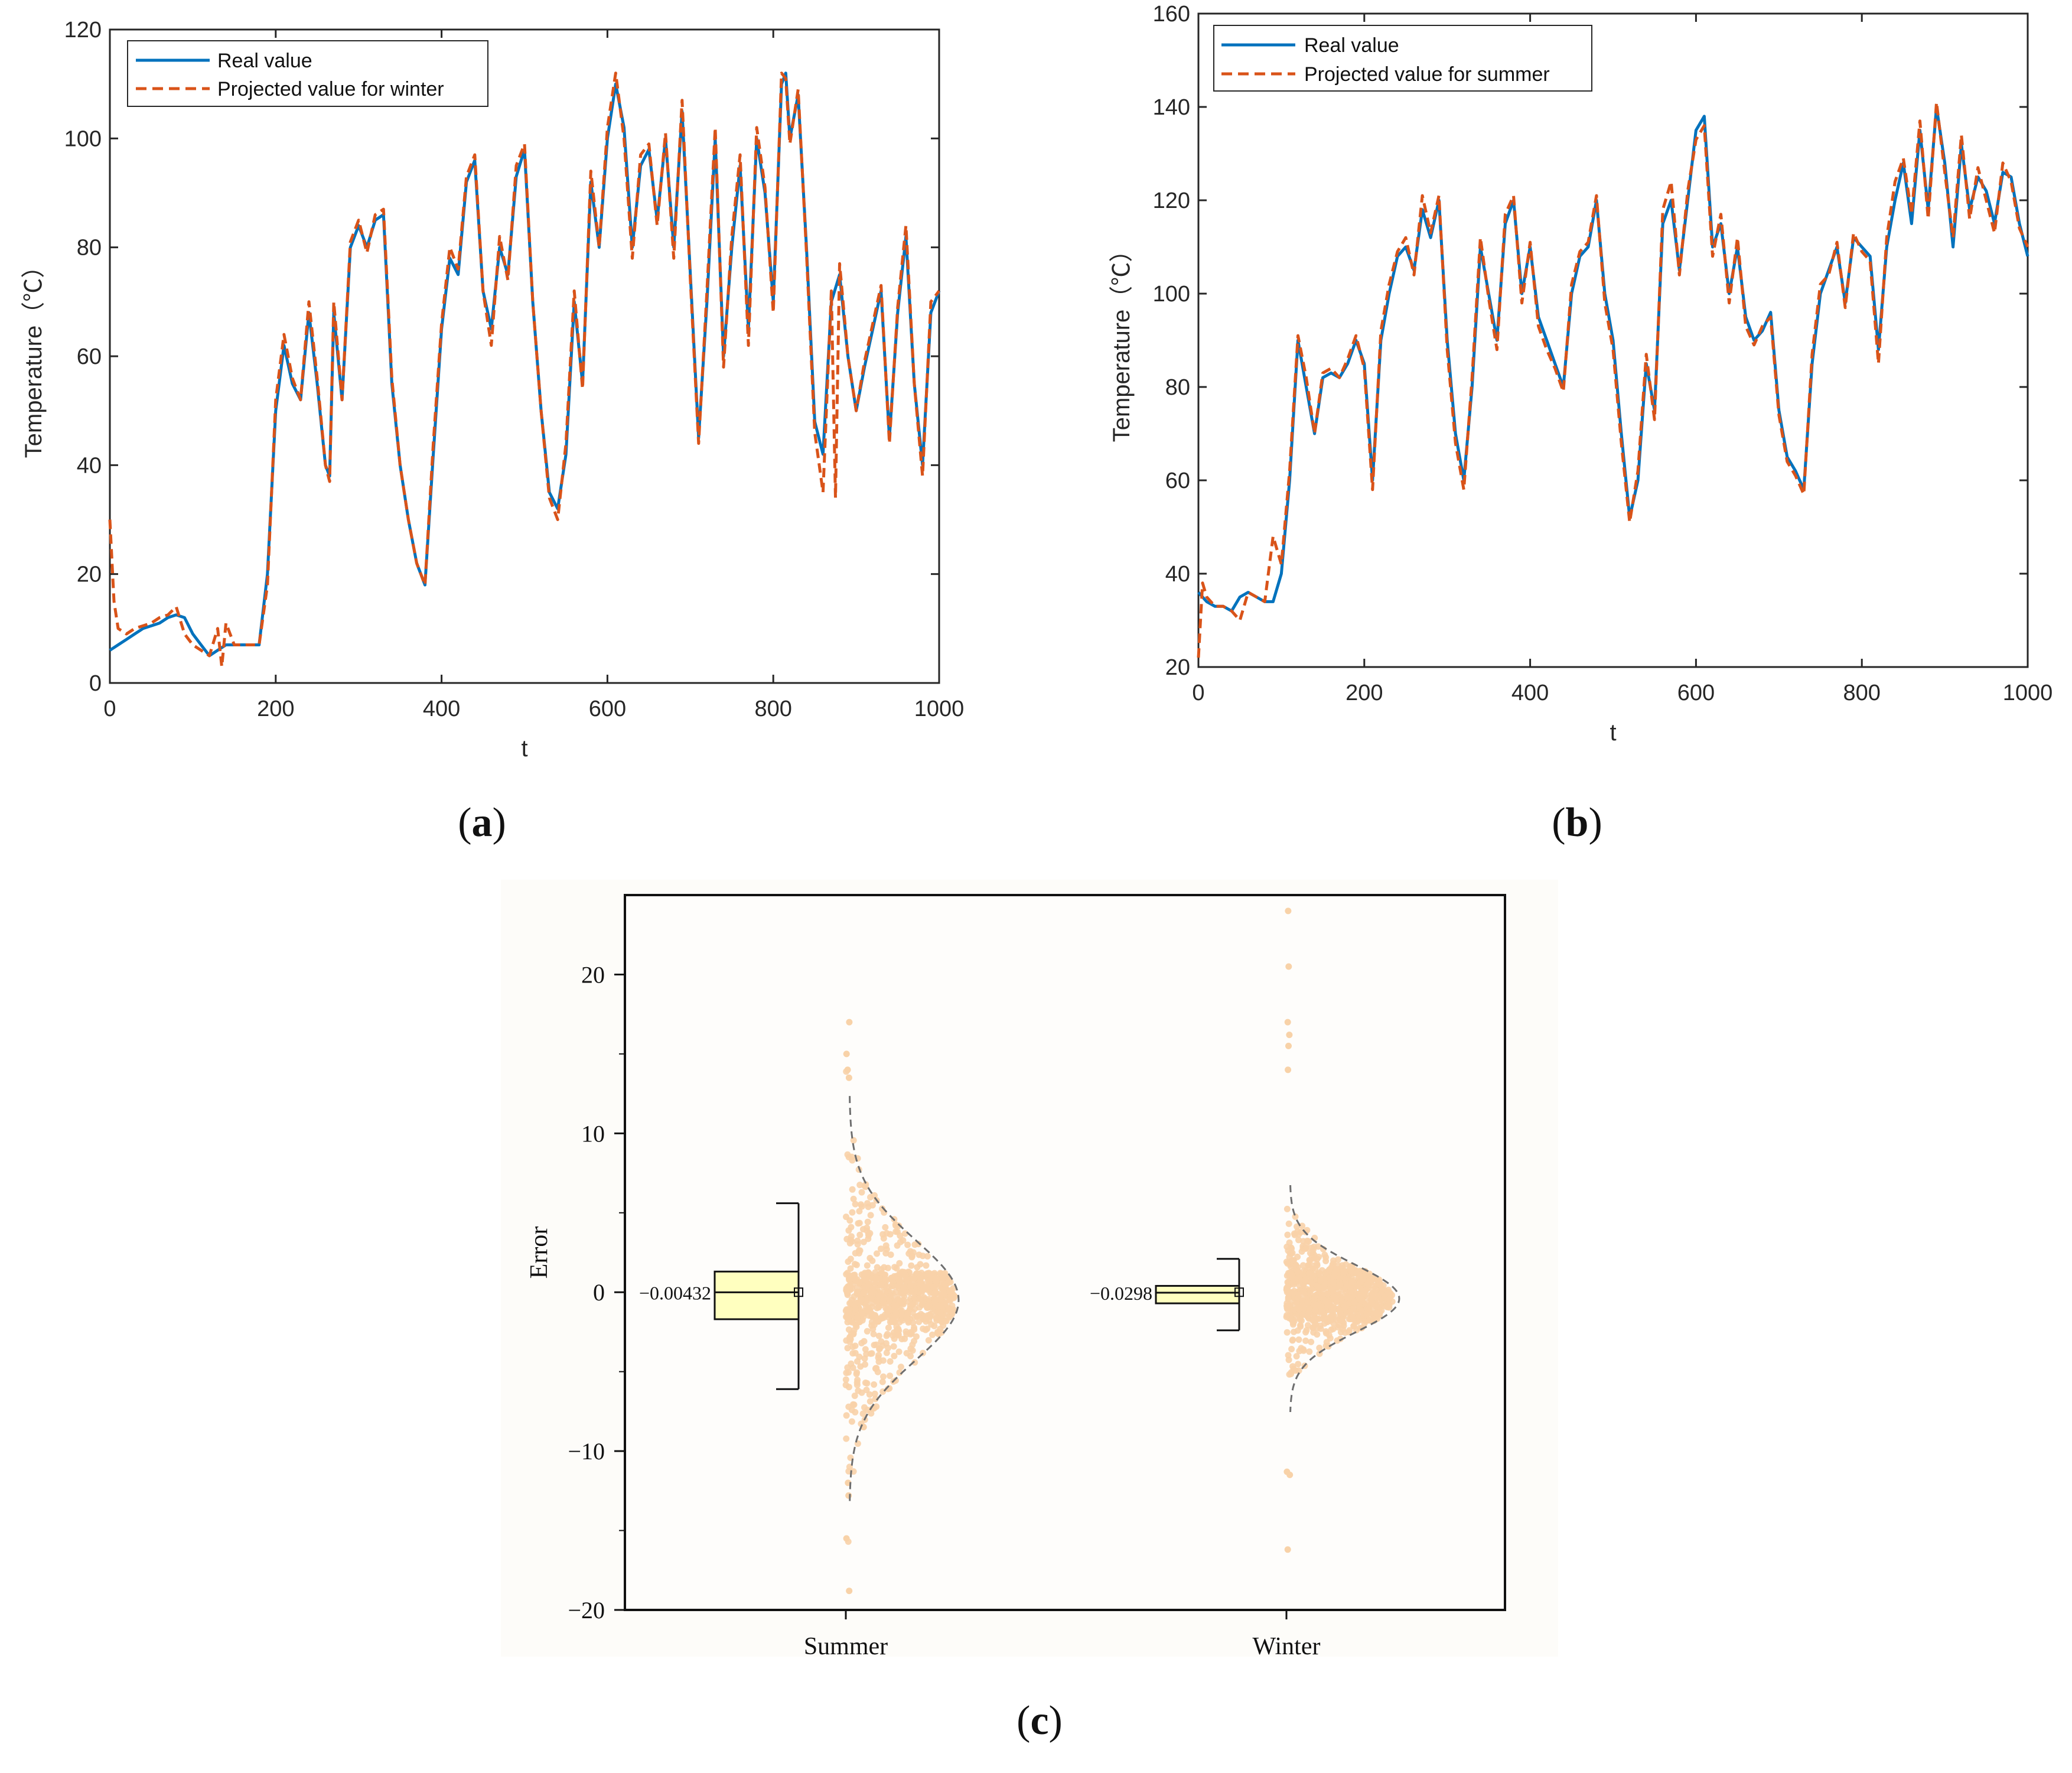 The image size is (2072, 1773). Describe the element at coordinates (593, 974) in the screenshot. I see `y-tick-label-c: 20` at that location.